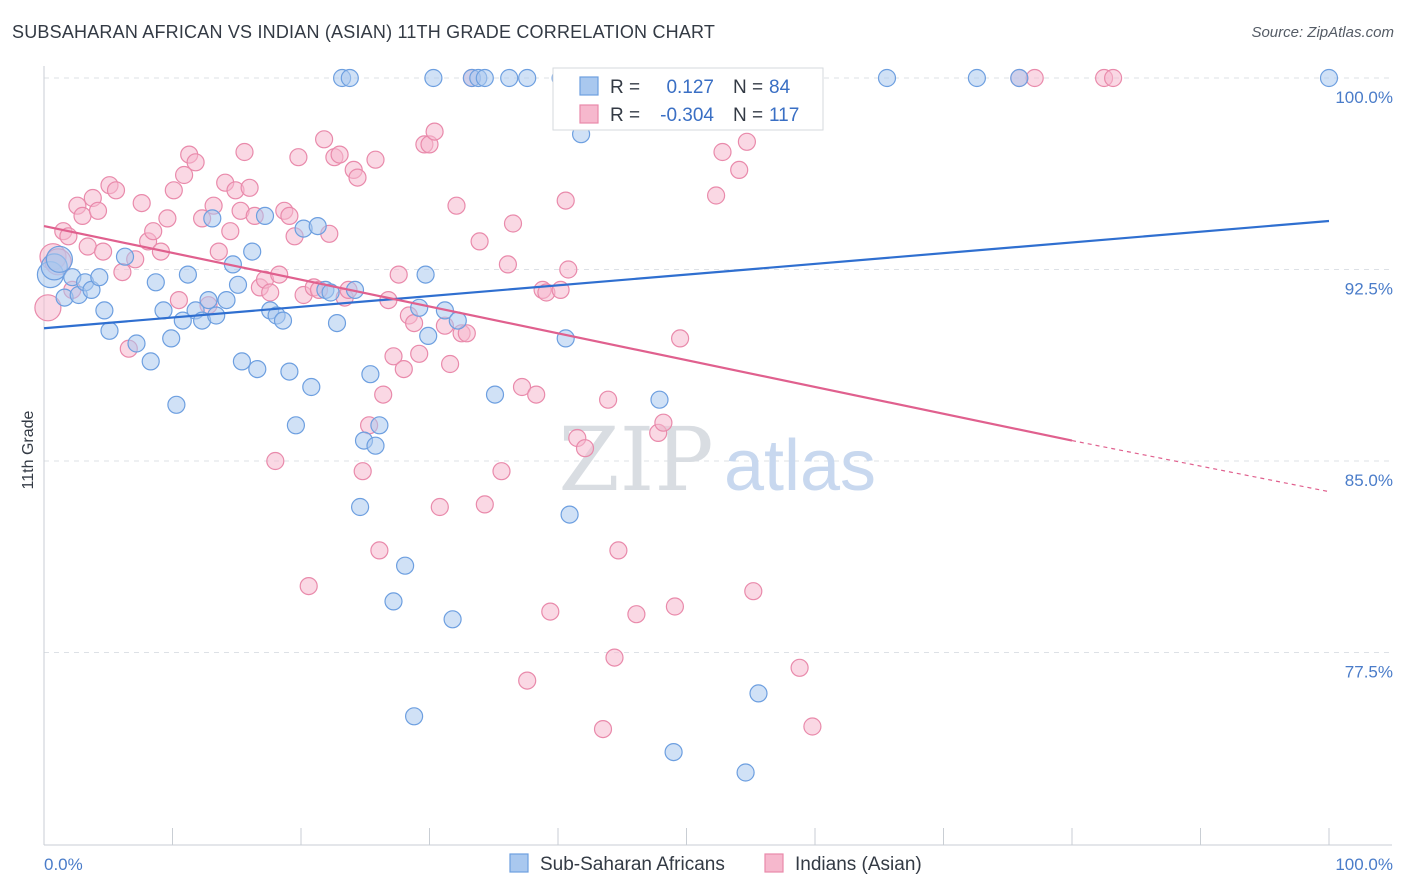  Describe the element at coordinates (1364, 864) in the screenshot. I see `x-tick-label: 100.0%` at that location.